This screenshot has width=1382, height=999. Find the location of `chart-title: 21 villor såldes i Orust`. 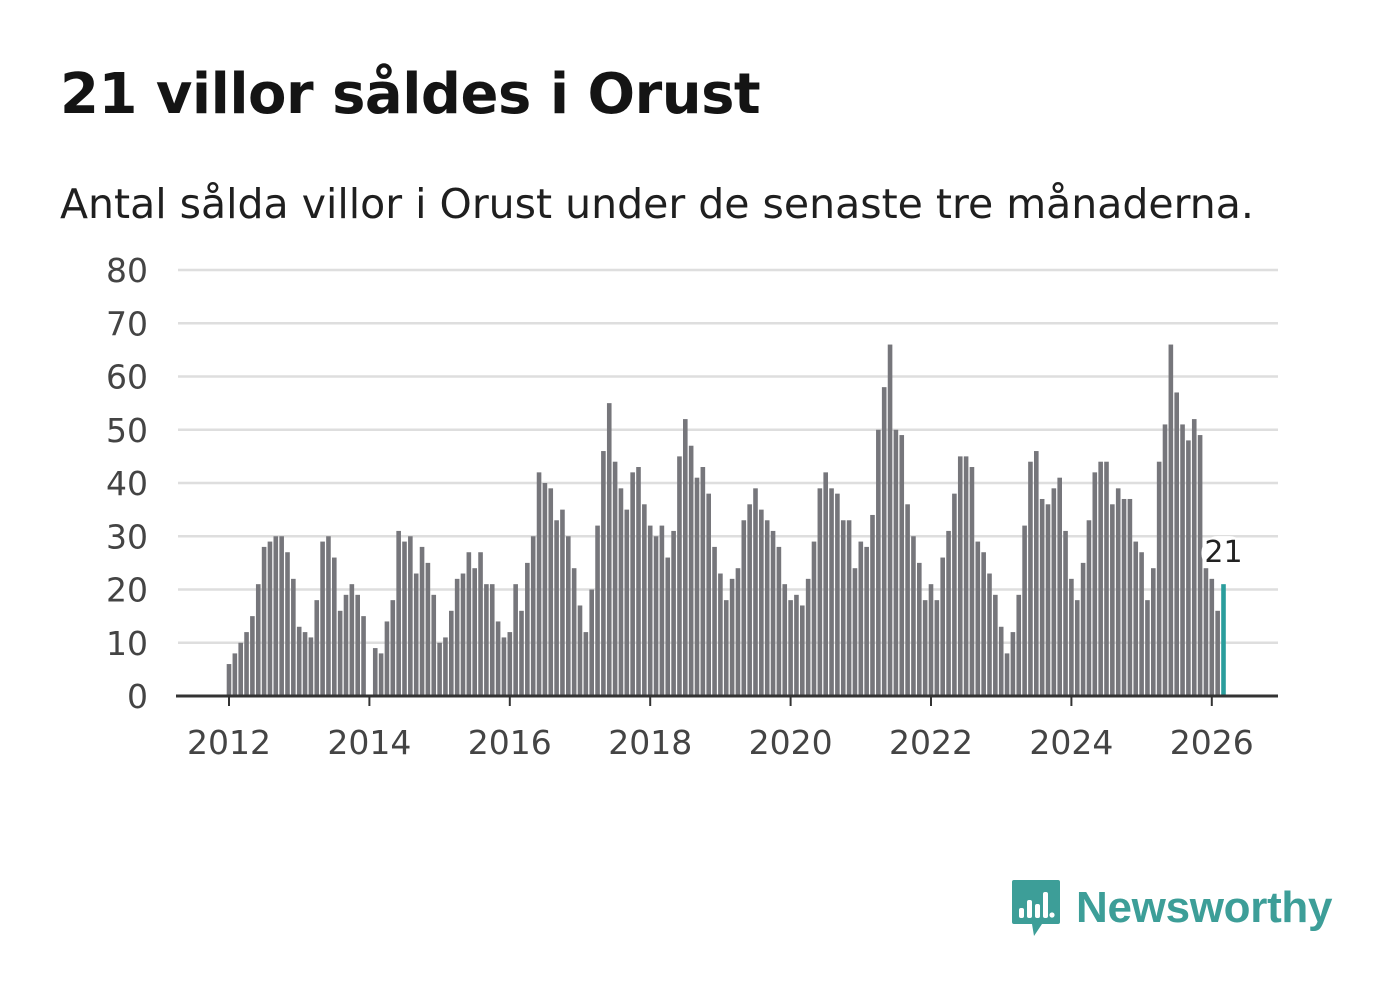

chart-title: 21 villor såldes i Orust is located at coordinates (410, 94).